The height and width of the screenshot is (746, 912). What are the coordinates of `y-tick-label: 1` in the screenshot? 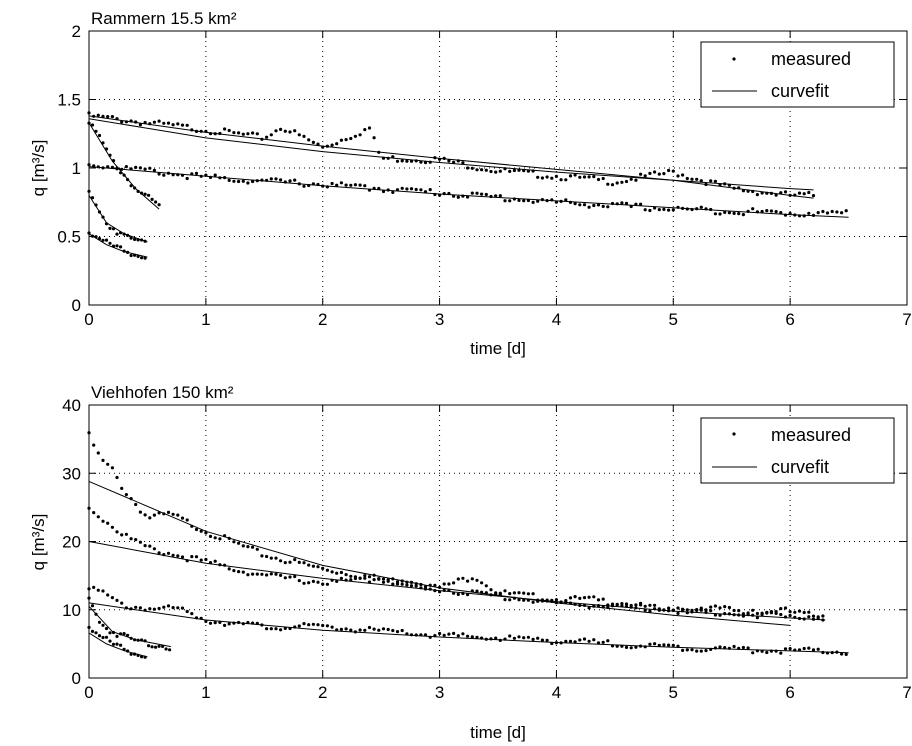 It's located at (76, 168).